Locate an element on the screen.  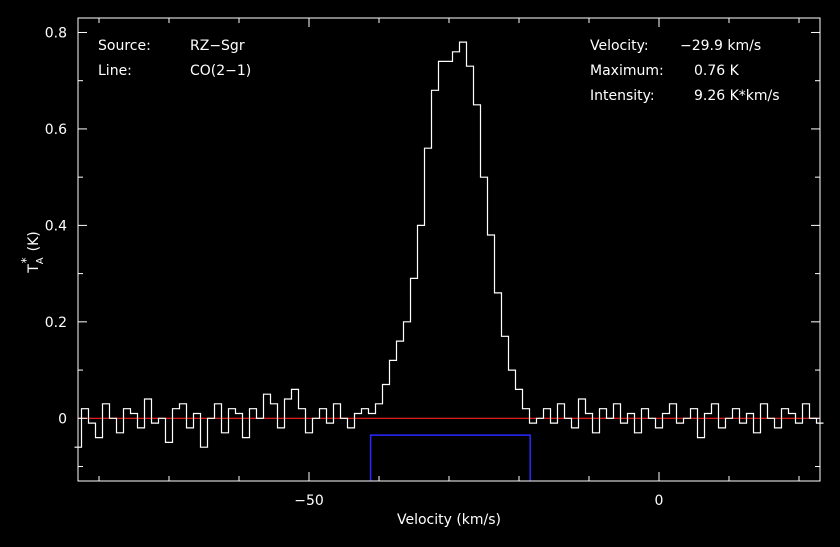
x-tick-label: −50 is located at coordinates (309, 501).